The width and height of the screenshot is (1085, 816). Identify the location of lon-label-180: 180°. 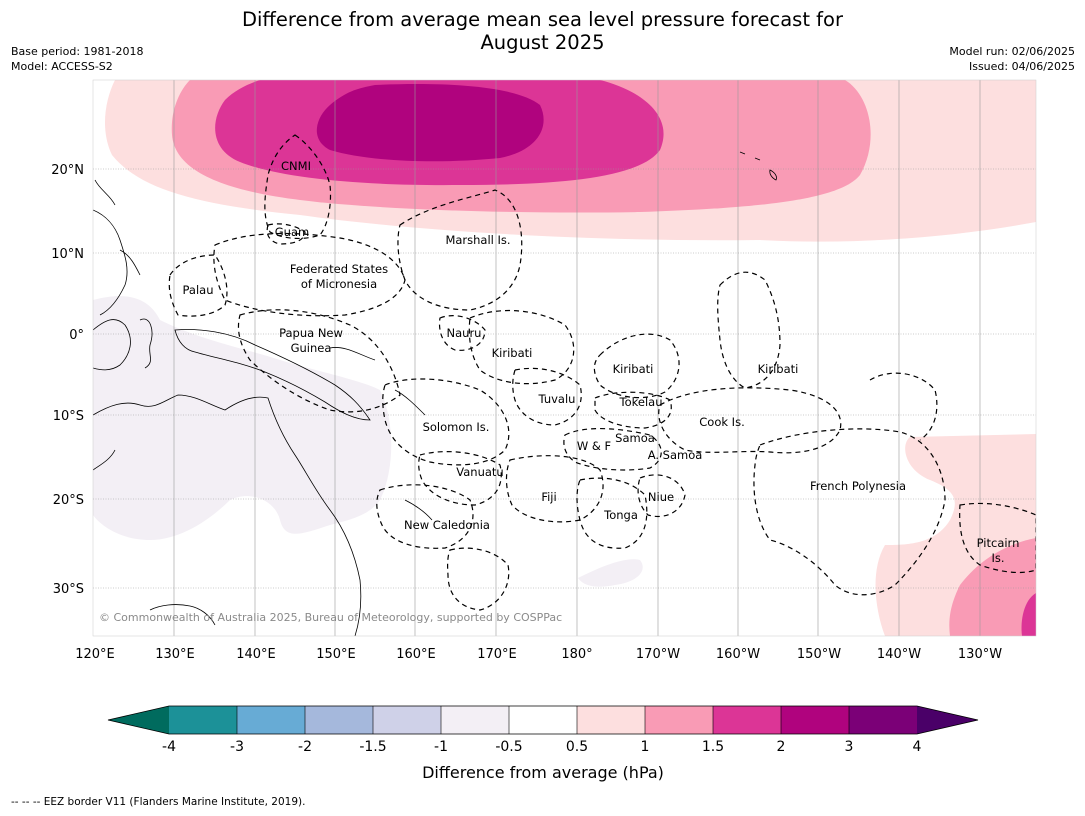
(576, 654).